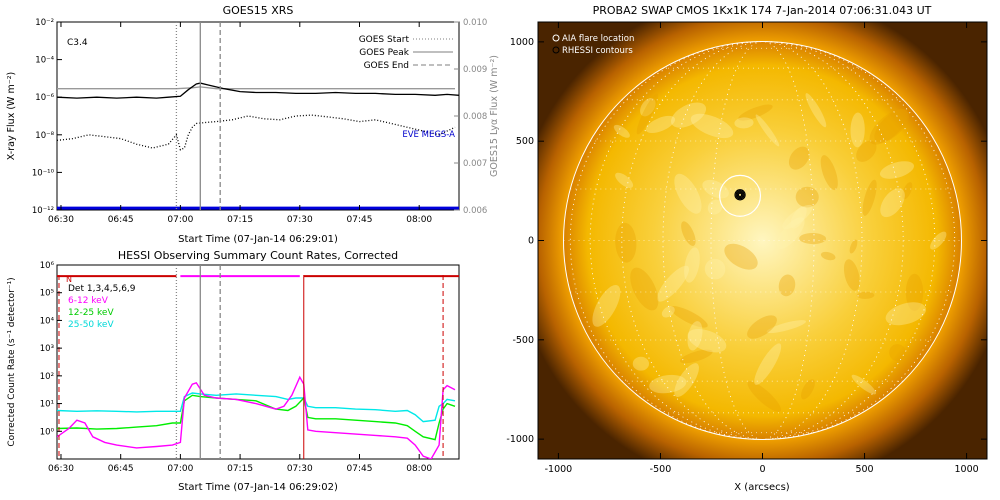 The image size is (1000, 500). I want to click on hessi-xtick-label: 07:30, so click(300, 469).